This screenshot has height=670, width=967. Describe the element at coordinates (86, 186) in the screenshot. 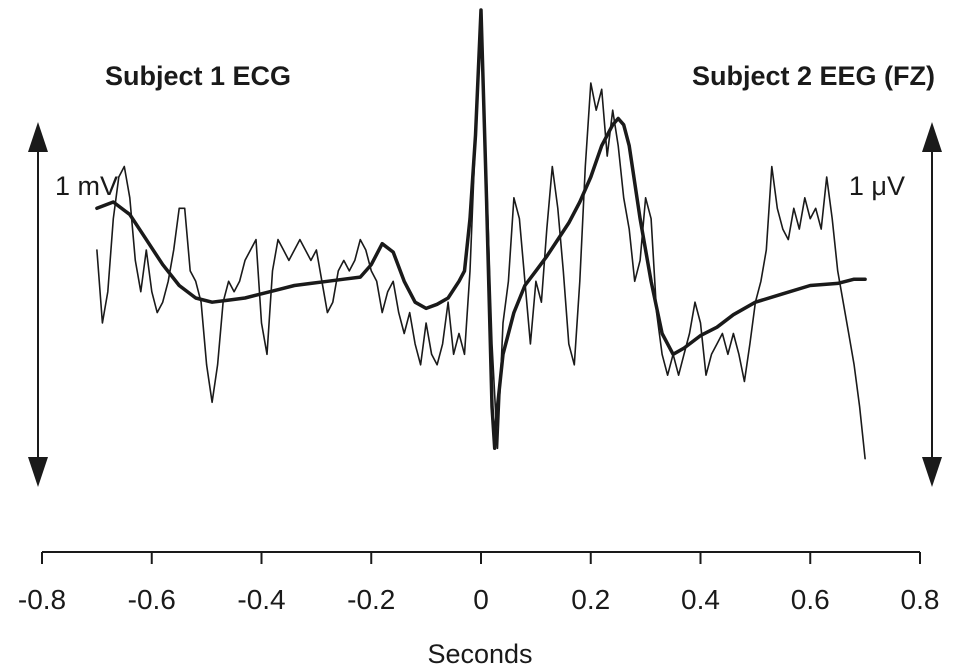

I see `scale-label-left: 1 mV` at that location.